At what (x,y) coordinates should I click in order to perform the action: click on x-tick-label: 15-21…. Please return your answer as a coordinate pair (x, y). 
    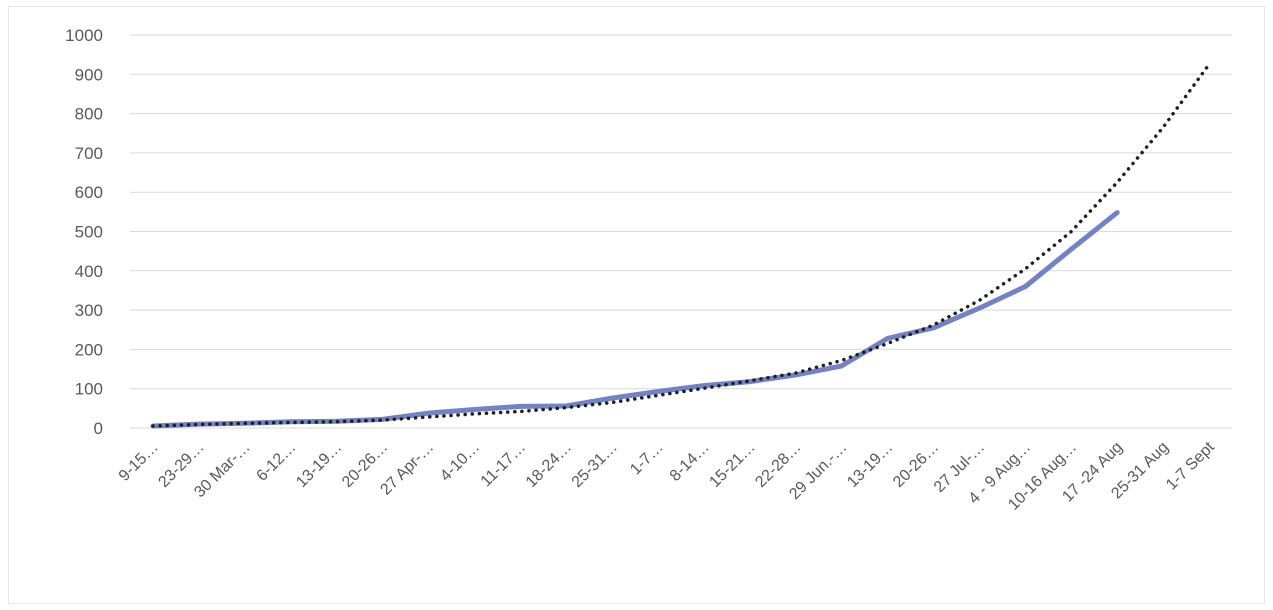
    Looking at the image, I should click on (732, 465).